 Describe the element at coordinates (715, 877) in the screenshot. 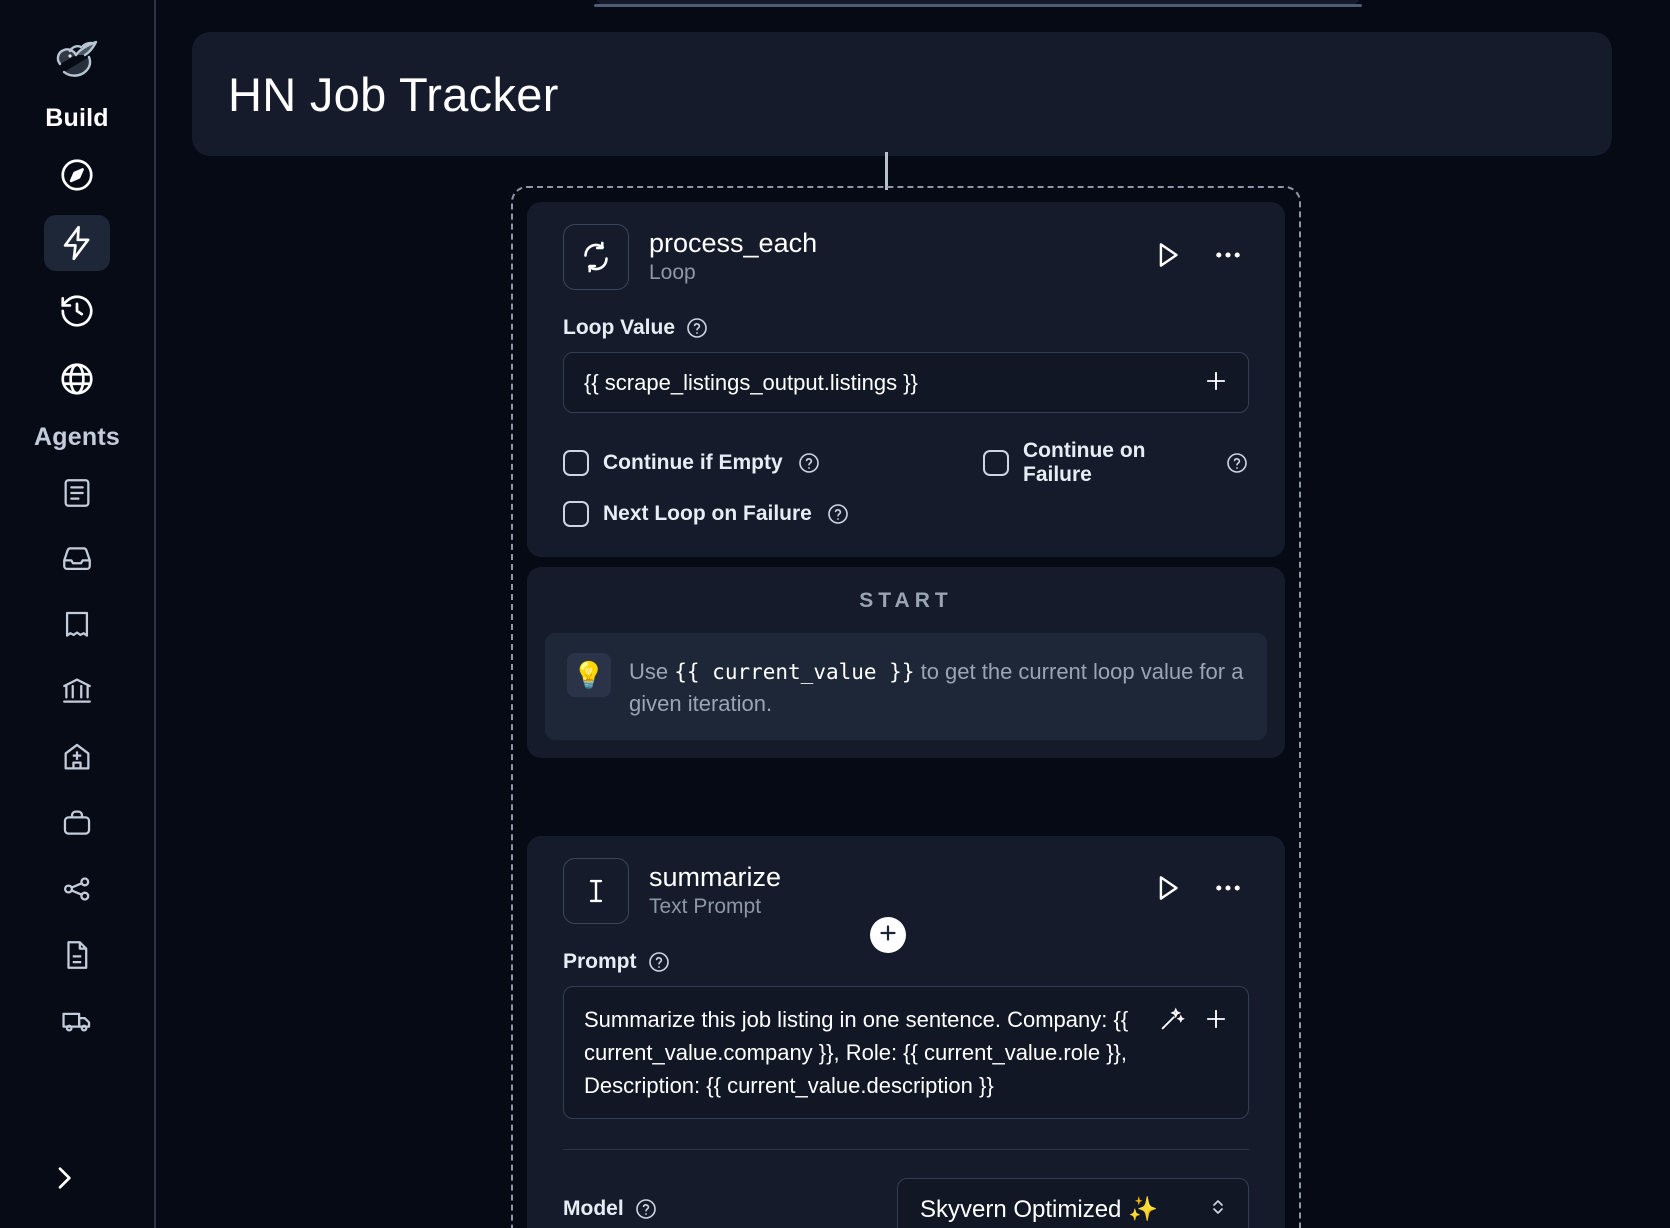

I see `block-title: summarize` at that location.